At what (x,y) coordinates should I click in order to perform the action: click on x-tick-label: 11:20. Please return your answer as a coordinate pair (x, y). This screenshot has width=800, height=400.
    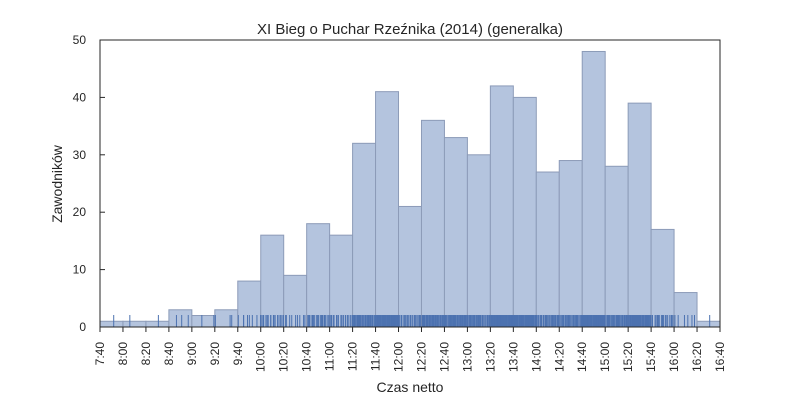
    Looking at the image, I should click on (353, 356).